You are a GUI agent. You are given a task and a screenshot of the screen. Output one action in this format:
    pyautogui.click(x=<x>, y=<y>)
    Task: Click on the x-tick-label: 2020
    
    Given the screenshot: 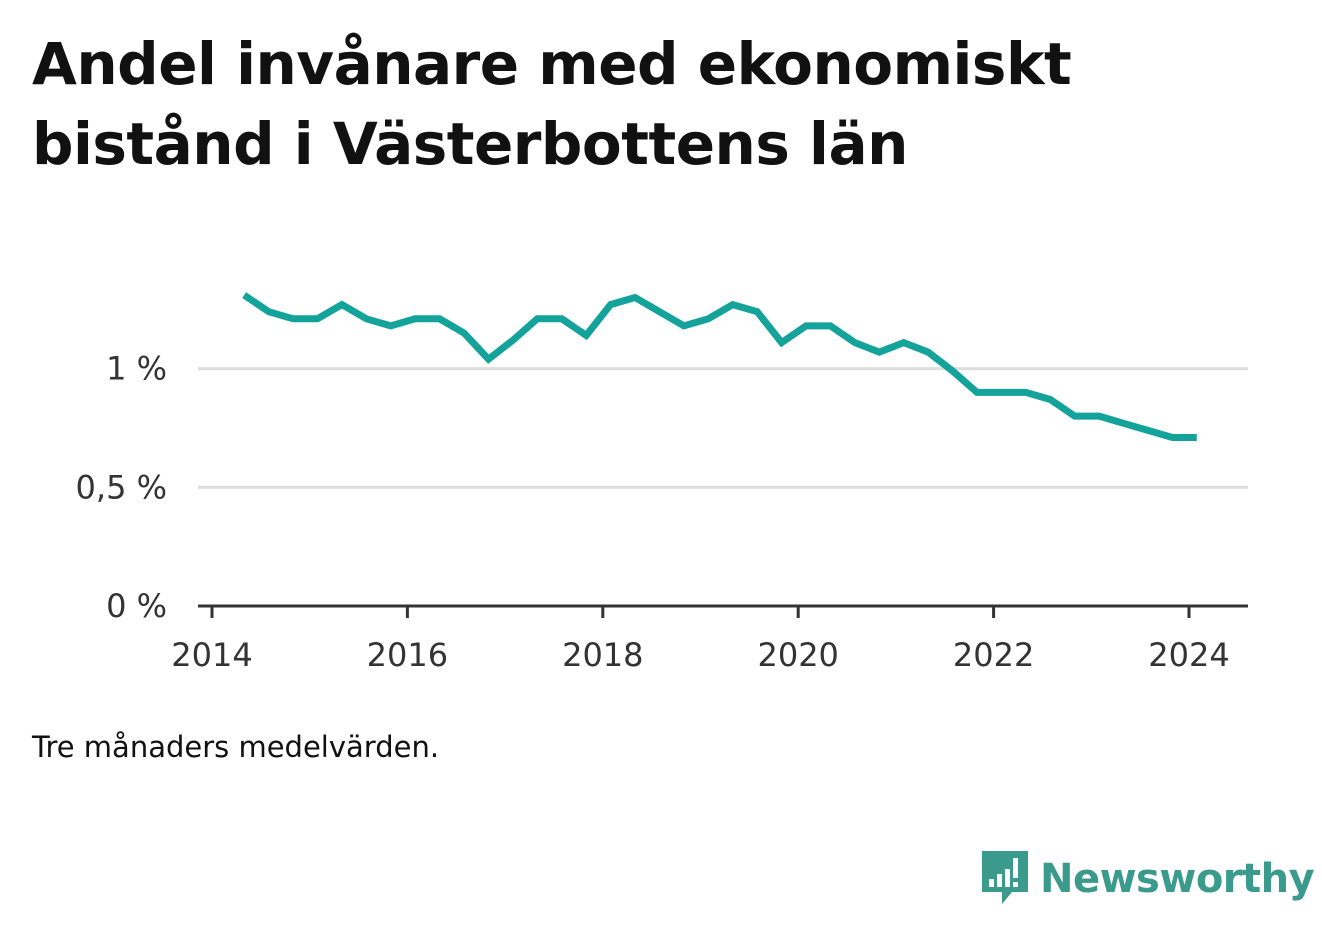 What is the action you would take?
    pyautogui.click(x=797, y=655)
    